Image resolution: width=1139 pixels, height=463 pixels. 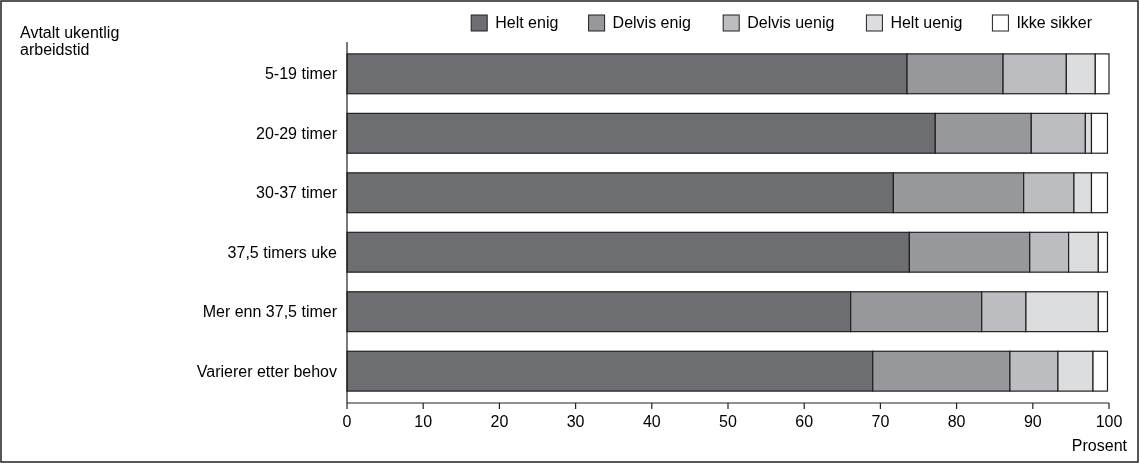 What do you see at coordinates (282, 252) in the screenshot?
I see `y-tick-label: 37,5 timers uke` at bounding box center [282, 252].